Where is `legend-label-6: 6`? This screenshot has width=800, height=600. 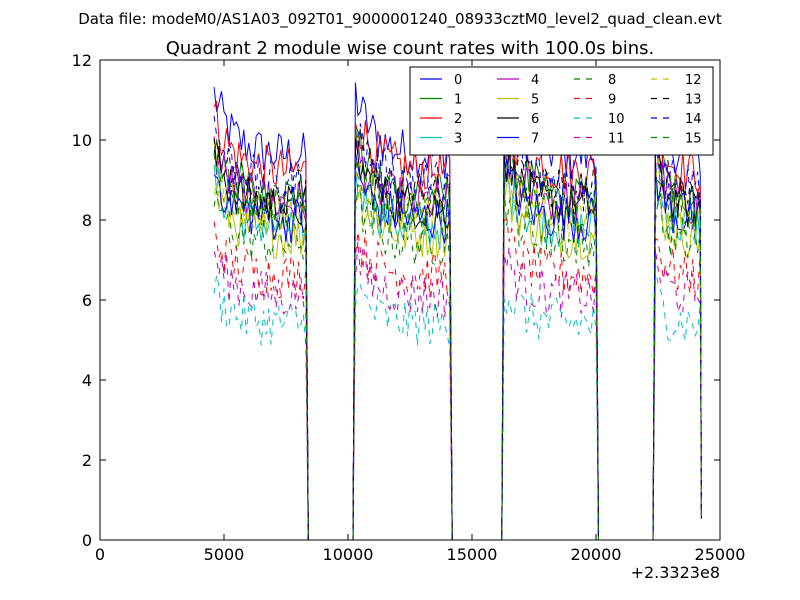
legend-label-6: 6 is located at coordinates (535, 119).